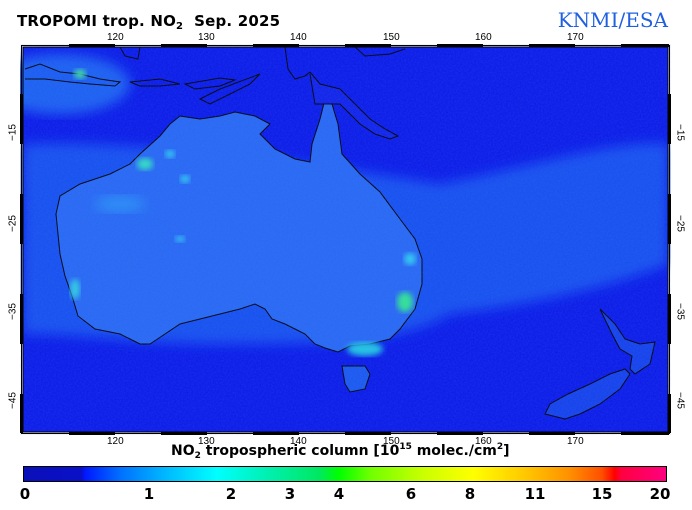 This screenshot has height=510, width=692. I want to click on colorbar-tick: 4, so click(339, 494).